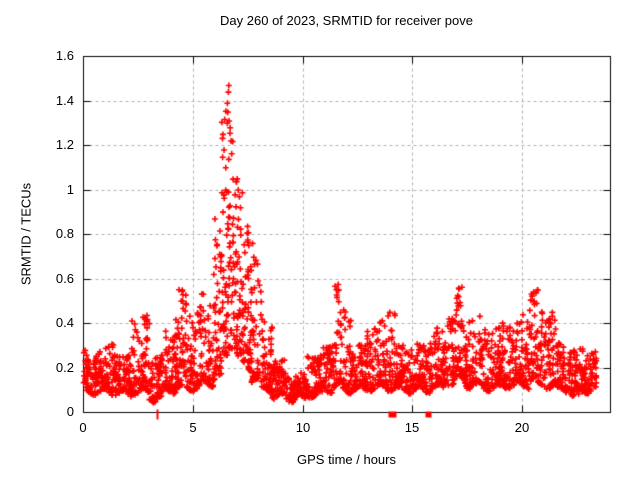 The image size is (640, 480). What do you see at coordinates (70, 189) in the screenshot?
I see `y-tick-label: 1` at bounding box center [70, 189].